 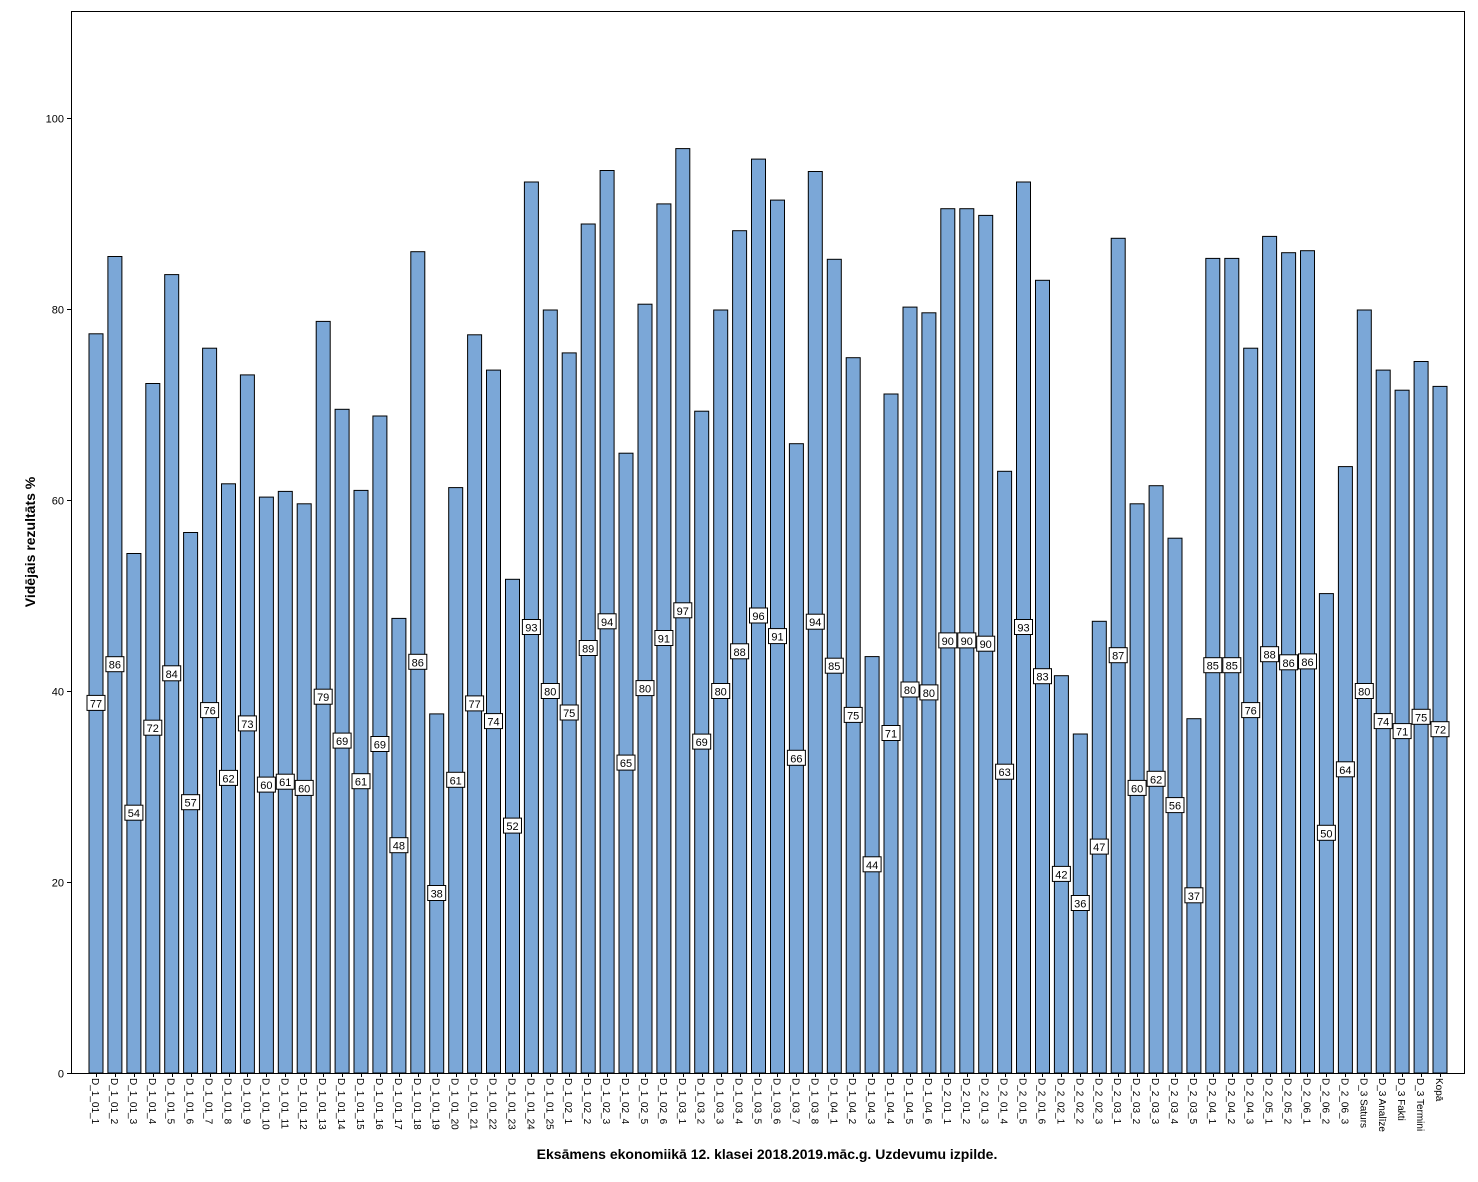 I want to click on x-category-label: Kopā, so click(x=1438, y=1090).